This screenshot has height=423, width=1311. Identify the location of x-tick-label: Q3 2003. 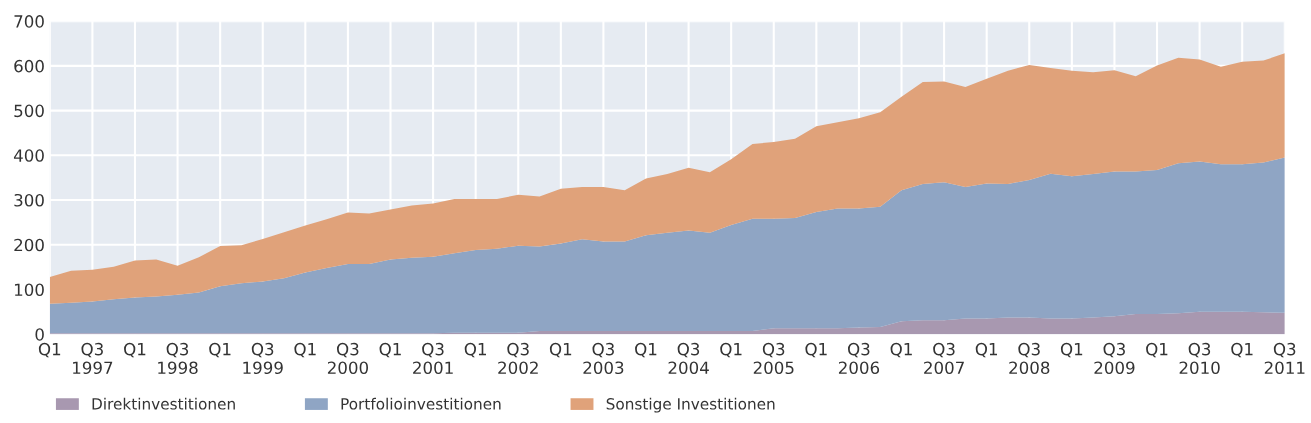
(603, 358).